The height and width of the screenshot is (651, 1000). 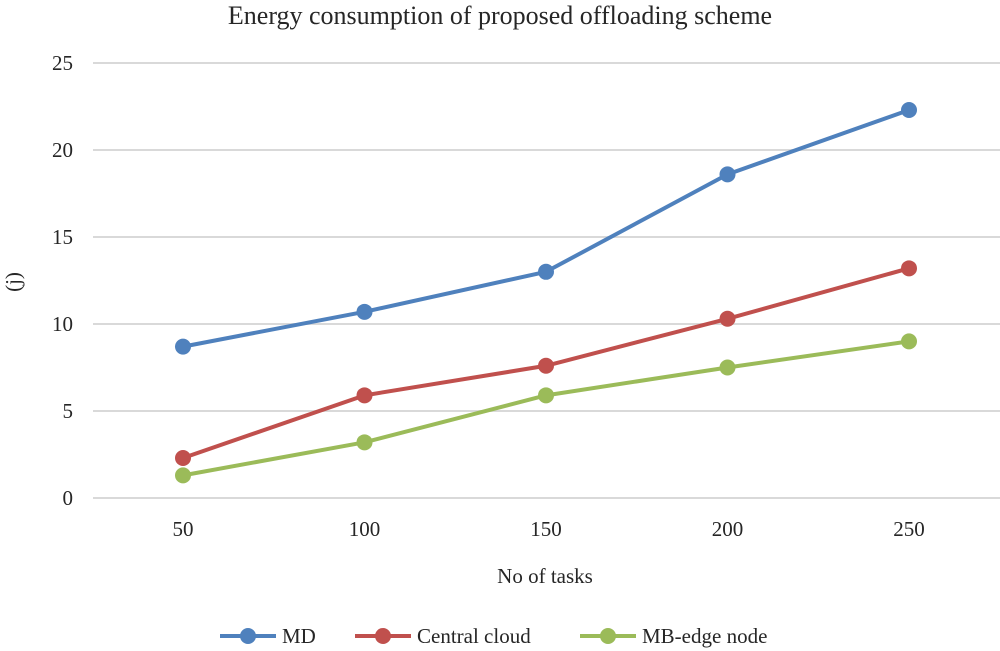 What do you see at coordinates (68, 498) in the screenshot?
I see `y-tick-label: 0` at bounding box center [68, 498].